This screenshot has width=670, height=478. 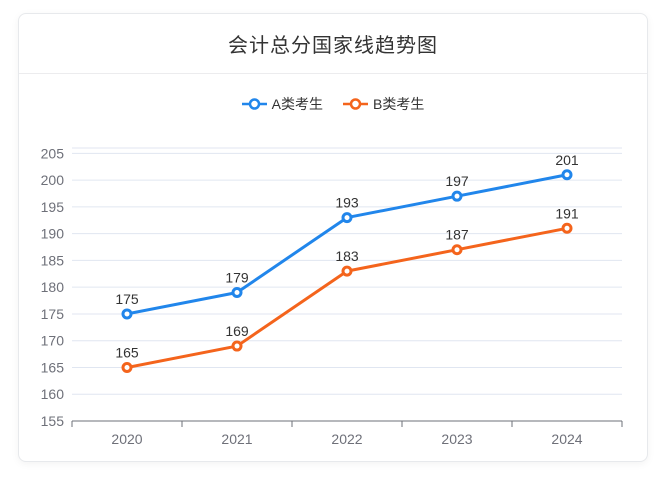 What do you see at coordinates (297, 104) in the screenshot?
I see `legend-label: A类考生` at bounding box center [297, 104].